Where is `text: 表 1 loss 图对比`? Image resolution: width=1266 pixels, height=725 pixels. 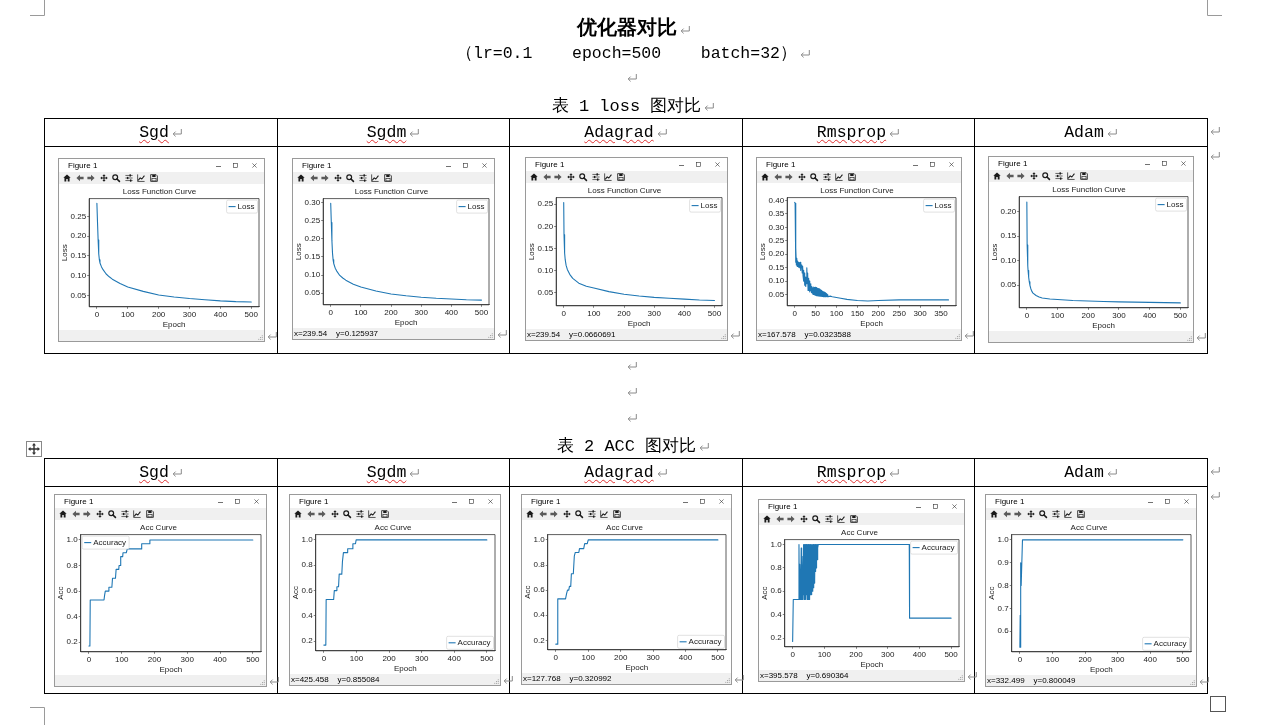
text: 表 1 loss 图对比 is located at coordinates (626, 106).